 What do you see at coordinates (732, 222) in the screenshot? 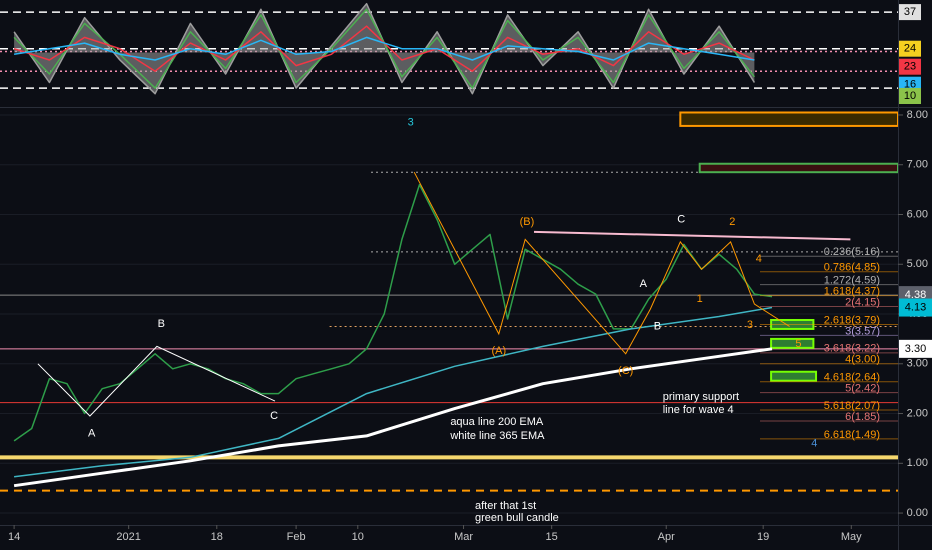
I see `annotation: 2` at bounding box center [732, 222].